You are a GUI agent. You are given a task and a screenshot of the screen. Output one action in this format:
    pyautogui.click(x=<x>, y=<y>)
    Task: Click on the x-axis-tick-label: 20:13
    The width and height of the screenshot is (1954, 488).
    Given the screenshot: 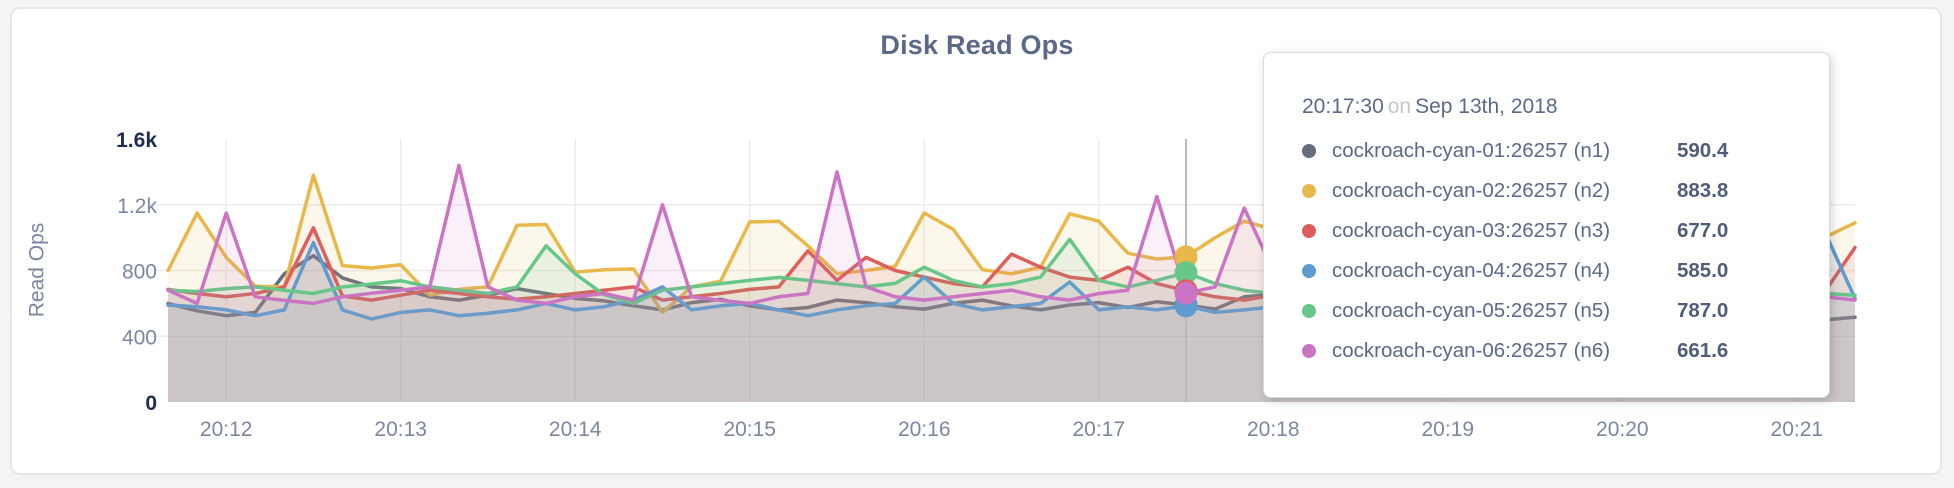 What is the action you would take?
    pyautogui.click(x=400, y=429)
    